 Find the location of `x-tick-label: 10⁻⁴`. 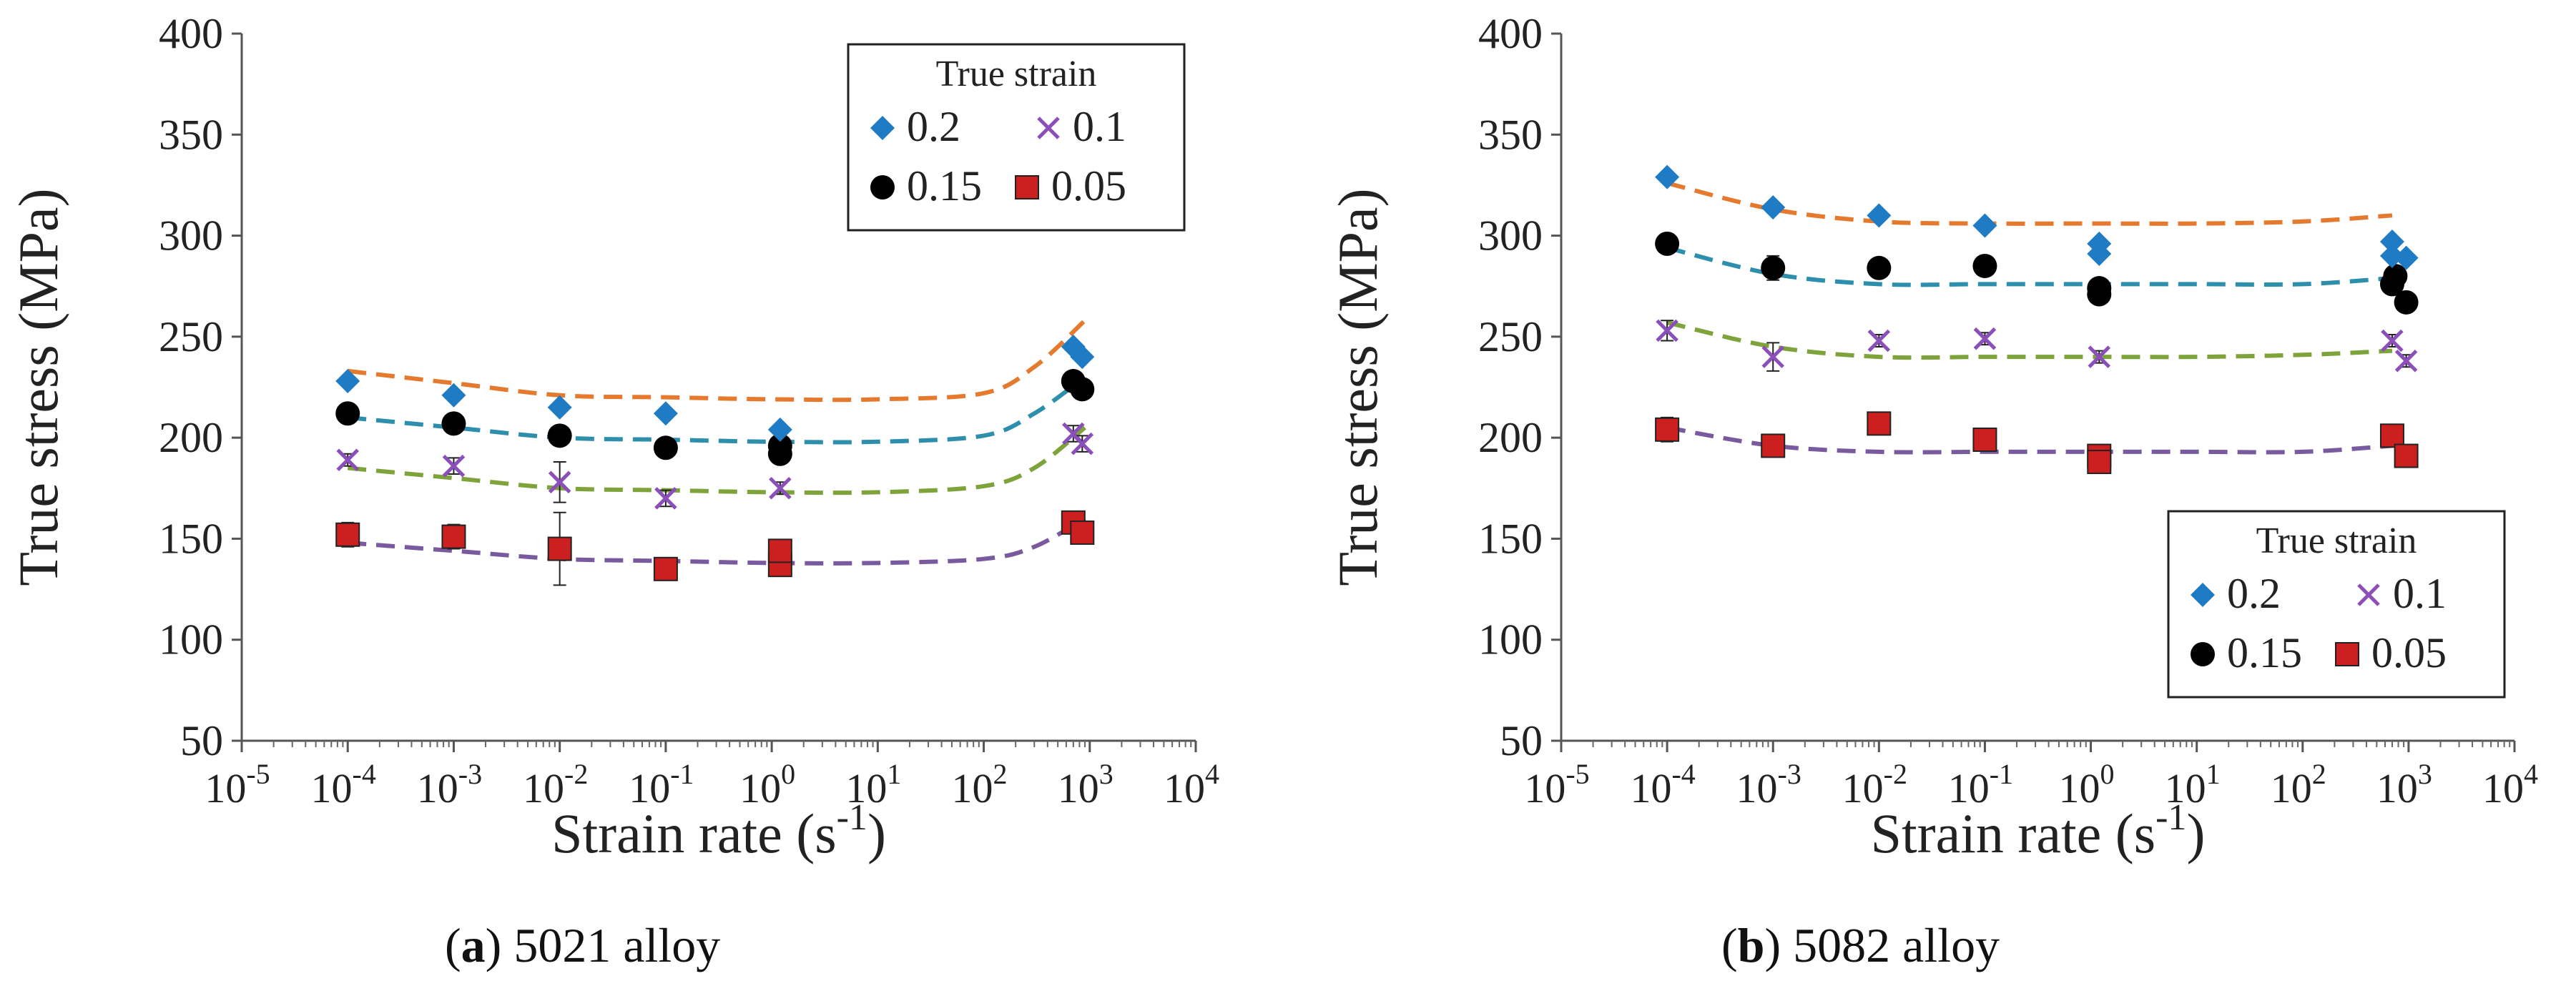

x-tick-label: 10⁻⁴ is located at coordinates (344, 785).